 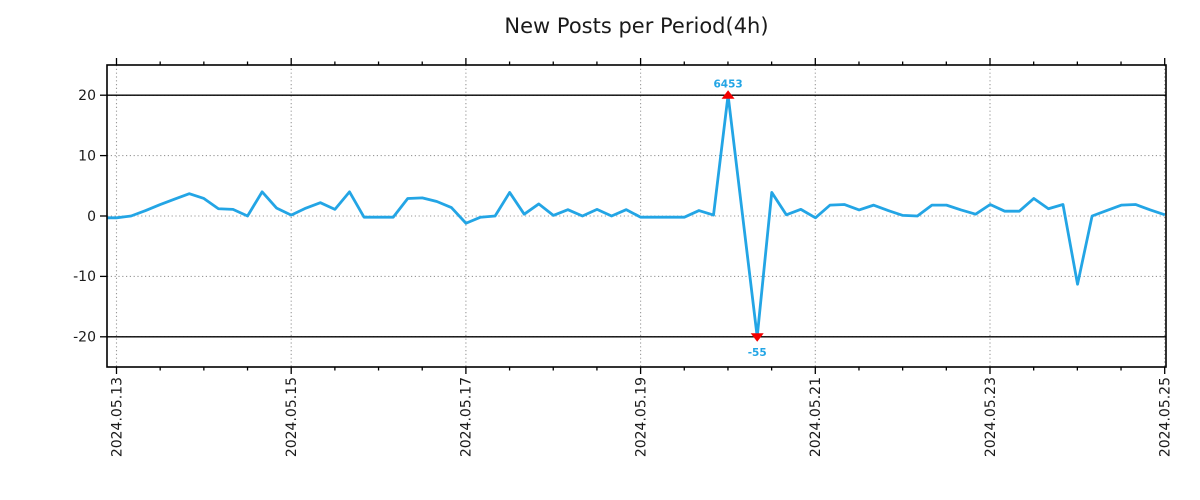 What do you see at coordinates (727, 85) in the screenshot?
I see `annotation-label: 6453` at bounding box center [727, 85].